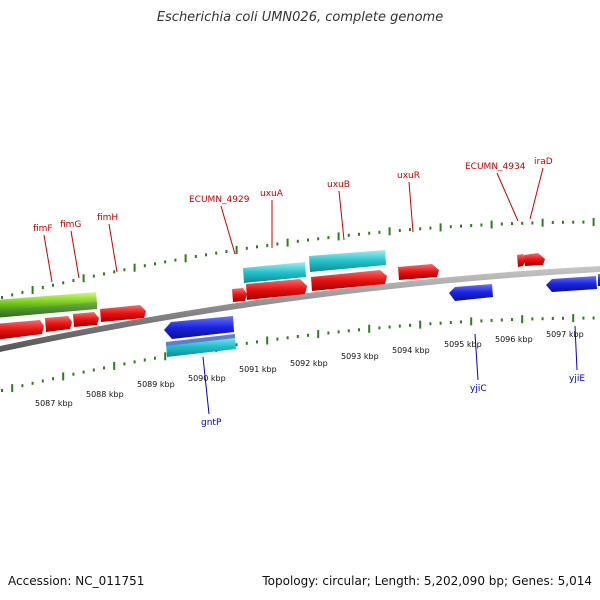 The height and width of the screenshot is (600, 600). Describe the element at coordinates (536, 193) in the screenshot. I see `iraD-callout` at that location.